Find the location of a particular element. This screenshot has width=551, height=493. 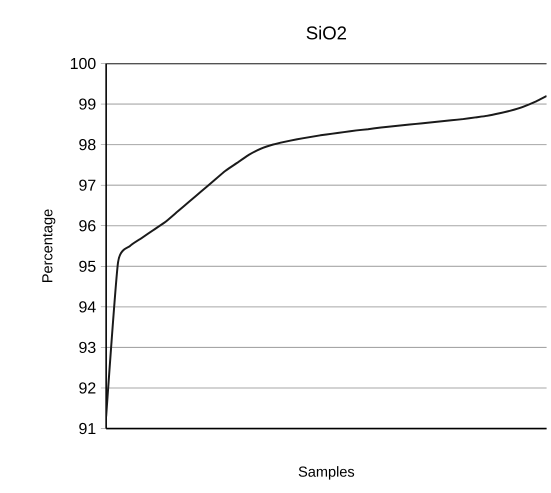

y-tick-label: 94 is located at coordinates (87, 306).